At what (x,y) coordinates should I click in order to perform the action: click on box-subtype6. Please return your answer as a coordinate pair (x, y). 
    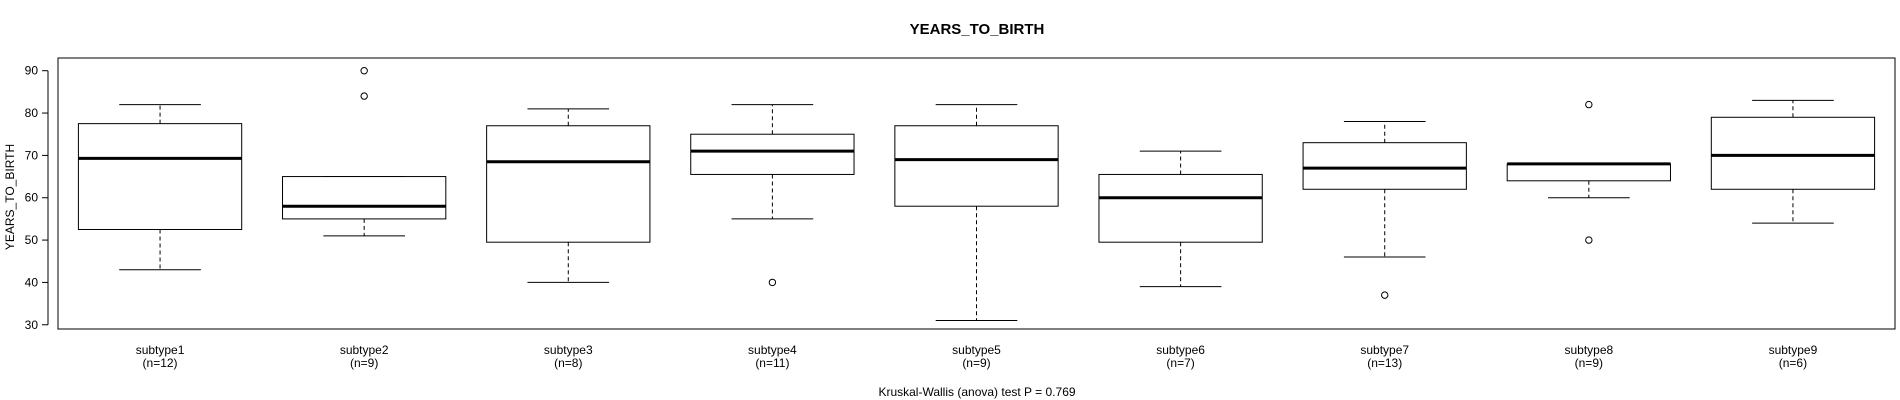
    Looking at the image, I should click on (1180, 219).